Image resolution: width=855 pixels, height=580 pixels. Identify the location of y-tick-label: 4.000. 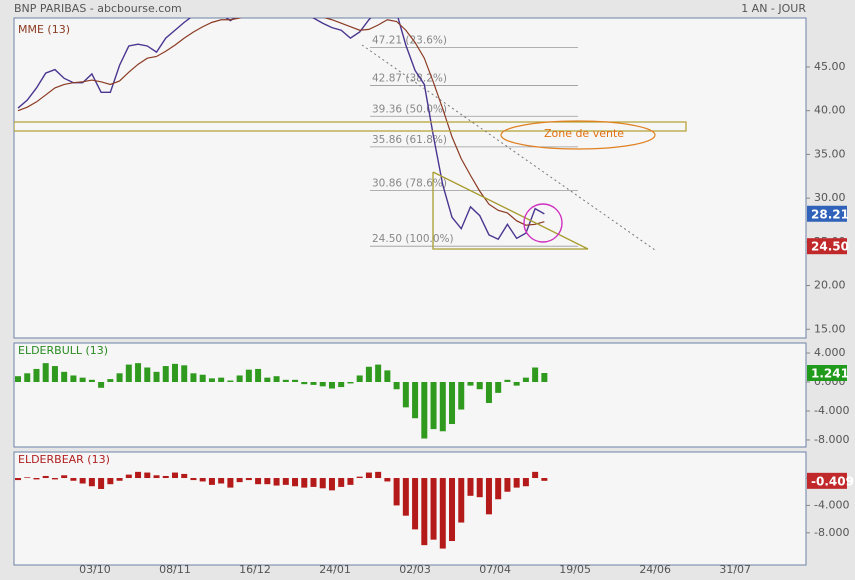
(830, 352).